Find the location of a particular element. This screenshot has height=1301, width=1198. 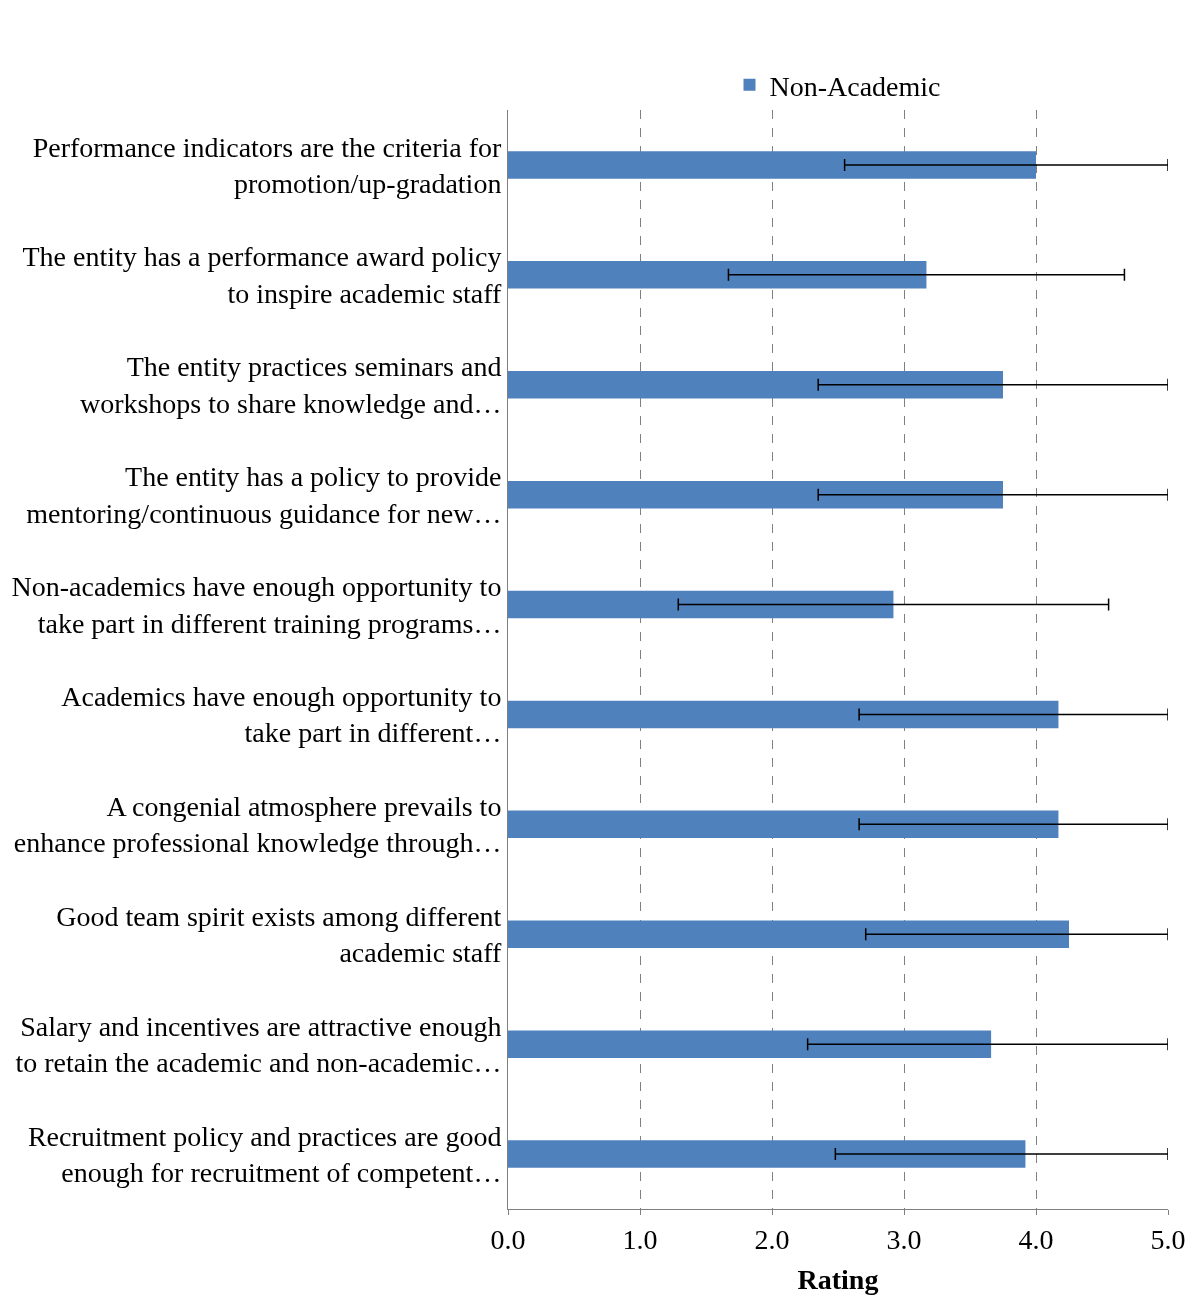

x-axis-title: Rating is located at coordinates (838, 1279).